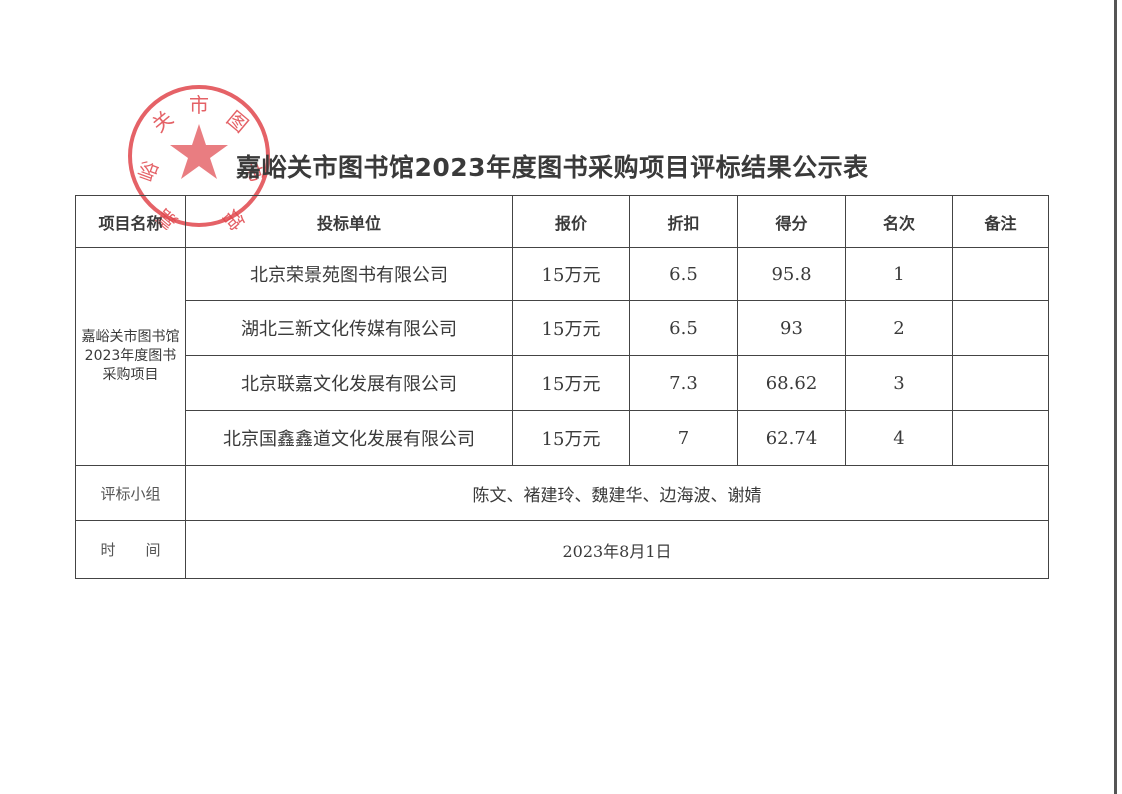 The height and width of the screenshot is (794, 1122). What do you see at coordinates (791, 221) in the screenshot?
I see `header-score: 得分` at bounding box center [791, 221].